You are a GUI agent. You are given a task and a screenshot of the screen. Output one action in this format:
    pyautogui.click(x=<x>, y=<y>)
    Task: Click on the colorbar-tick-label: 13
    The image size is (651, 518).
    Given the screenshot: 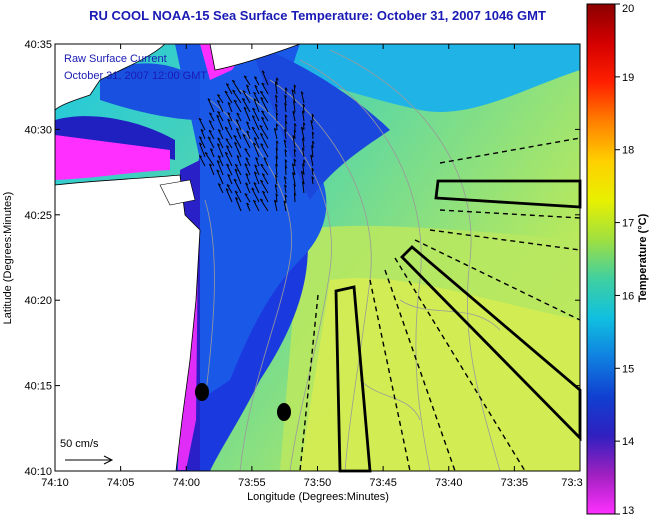 What is the action you would take?
    pyautogui.click(x=628, y=511)
    